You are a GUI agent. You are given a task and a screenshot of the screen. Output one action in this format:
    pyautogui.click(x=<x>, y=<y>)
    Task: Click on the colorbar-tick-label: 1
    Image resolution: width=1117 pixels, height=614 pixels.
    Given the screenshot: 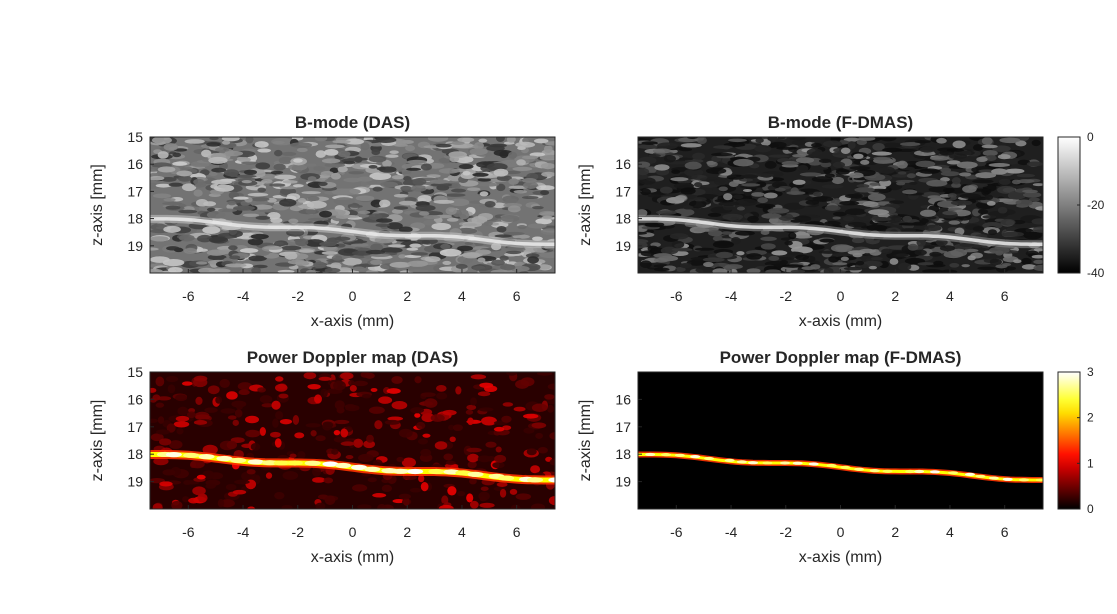 What is the action you would take?
    pyautogui.click(x=1090, y=463)
    